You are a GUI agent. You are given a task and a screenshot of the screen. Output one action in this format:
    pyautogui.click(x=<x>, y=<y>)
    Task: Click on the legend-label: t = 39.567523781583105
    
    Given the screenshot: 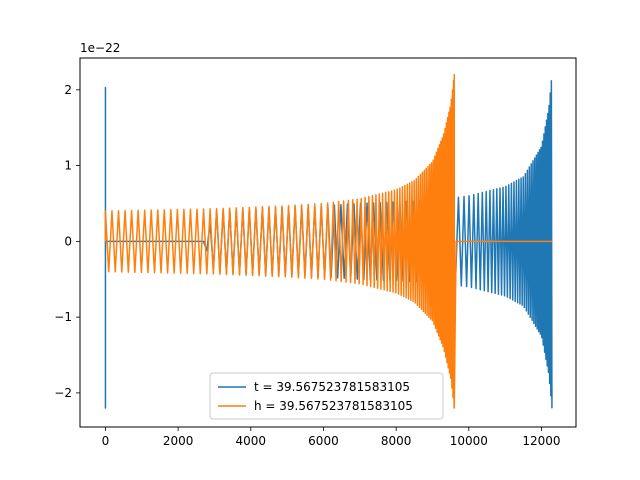 What is the action you would take?
    pyautogui.click(x=332, y=387)
    